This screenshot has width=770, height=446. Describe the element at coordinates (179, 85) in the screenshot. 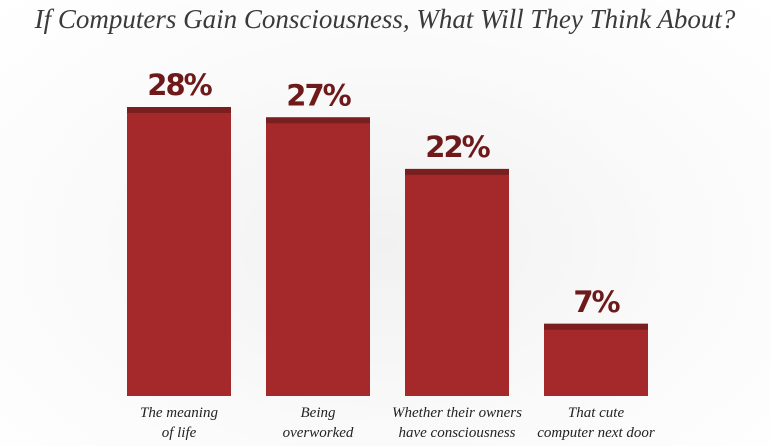

I see `value-label: 28%` at that location.